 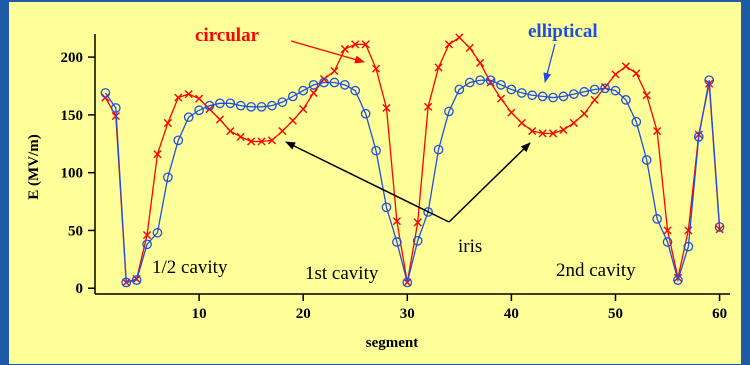 What do you see at coordinates (367, 182) in the screenshot?
I see `iris-arrow-left` at bounding box center [367, 182].